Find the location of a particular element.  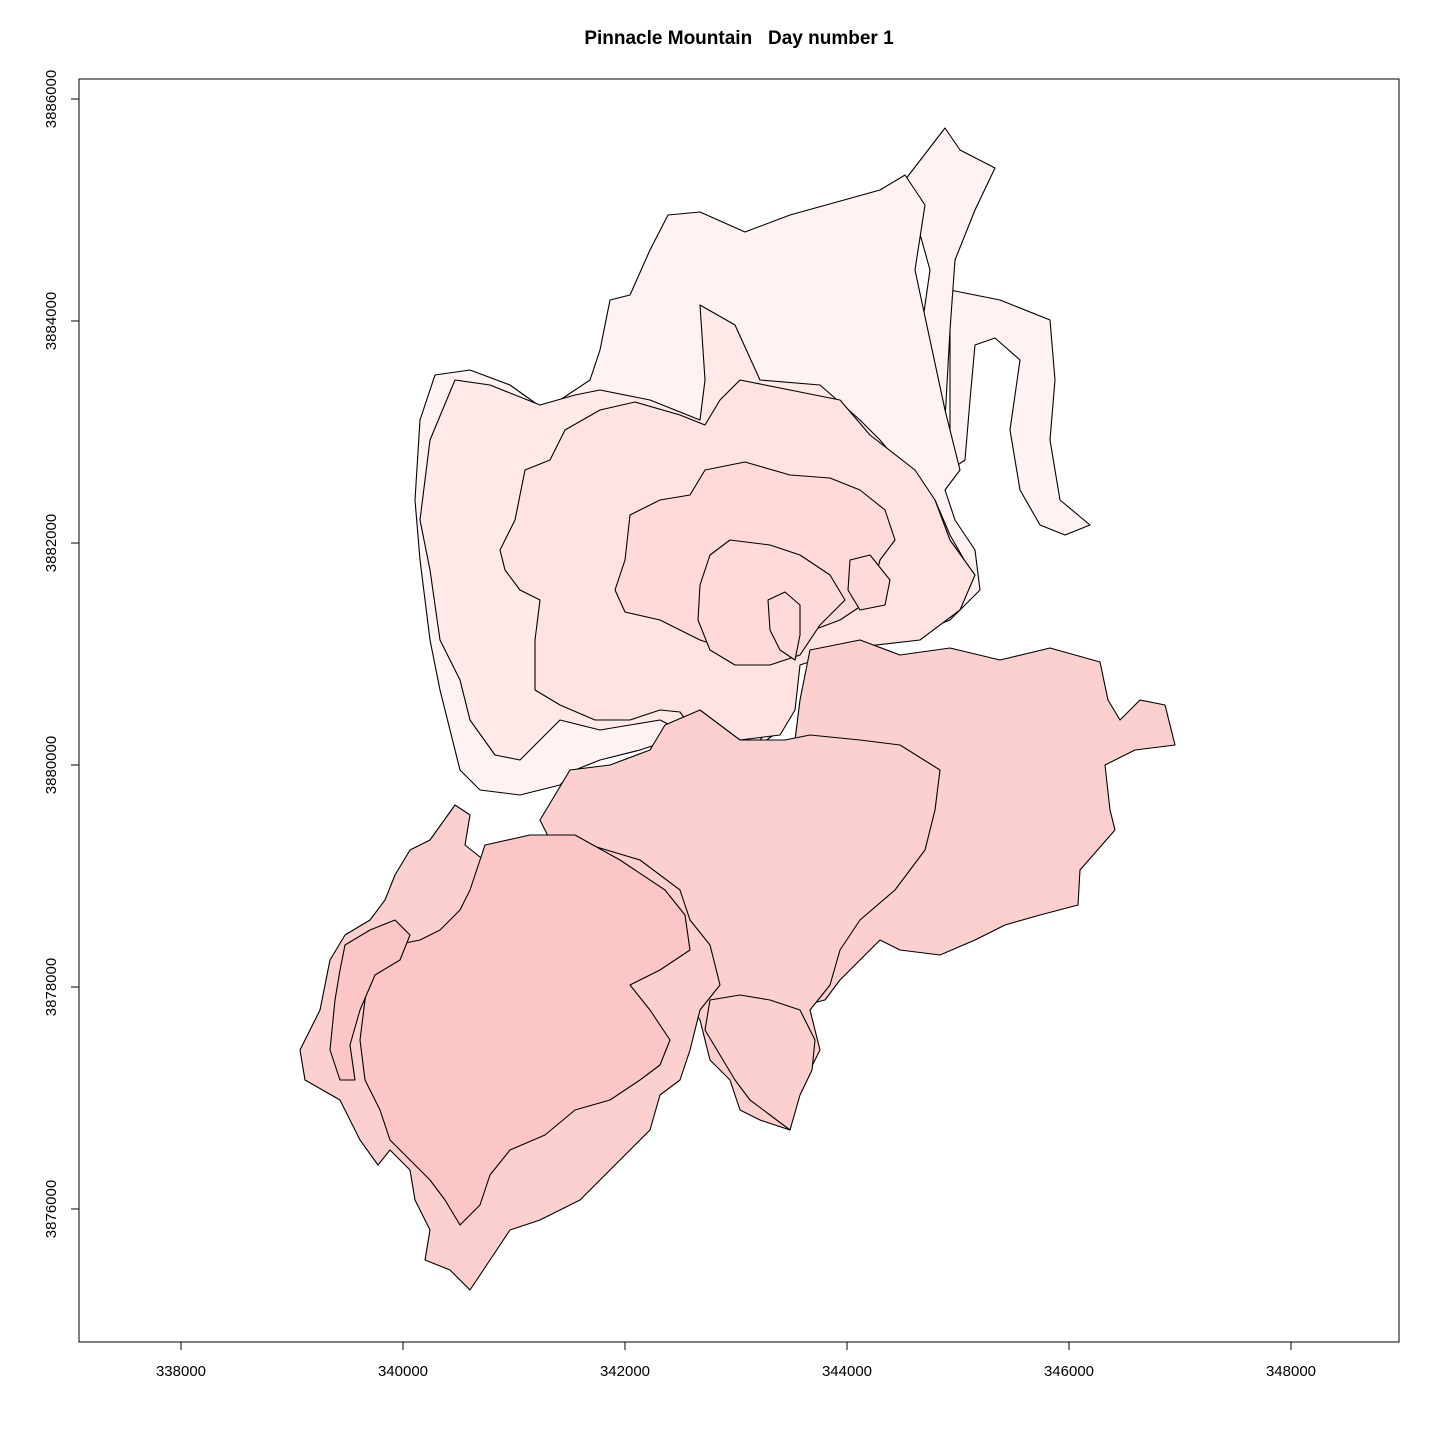

x-tick-label: 342000 is located at coordinates (625, 1371).